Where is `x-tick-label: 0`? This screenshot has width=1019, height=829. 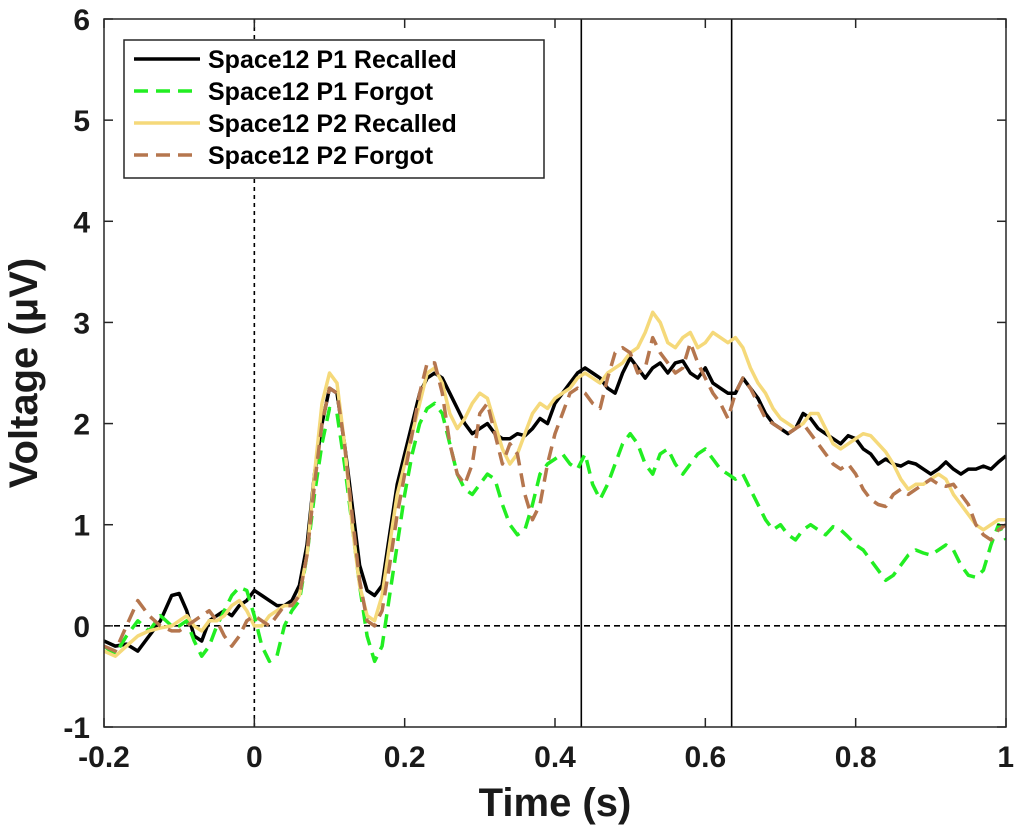
x-tick-label: 0 is located at coordinates (254, 757).